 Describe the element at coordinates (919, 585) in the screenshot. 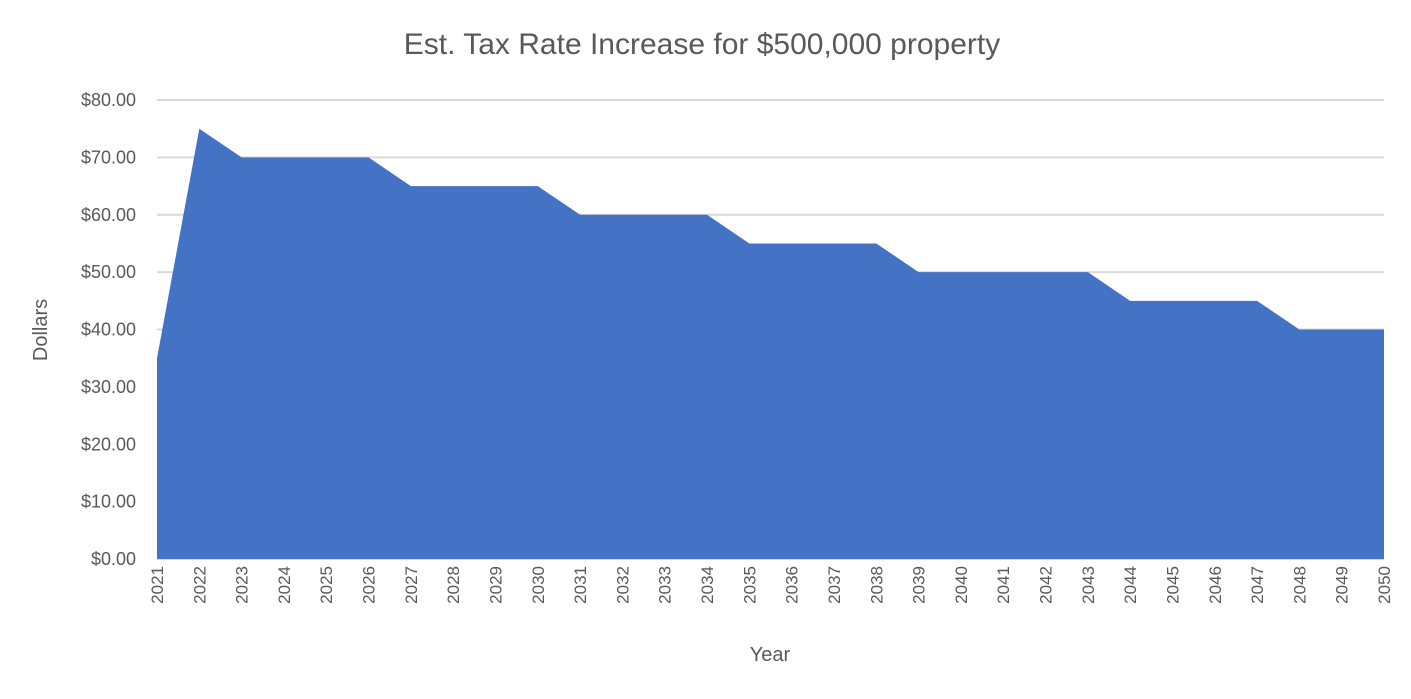

I see `x-tick-label: 2039` at that location.